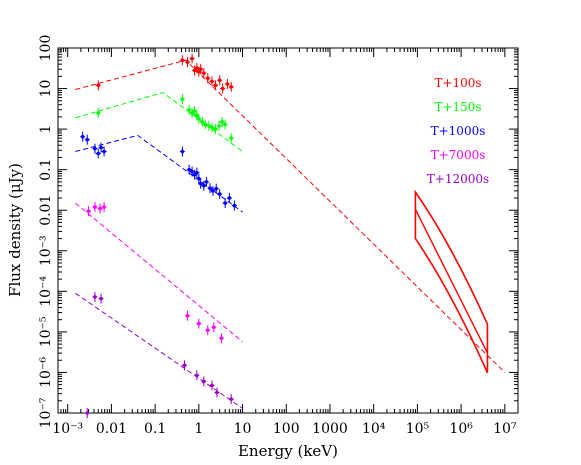  Describe the element at coordinates (288, 451) in the screenshot. I see `x-axis-title: Energy (keV)` at that location.